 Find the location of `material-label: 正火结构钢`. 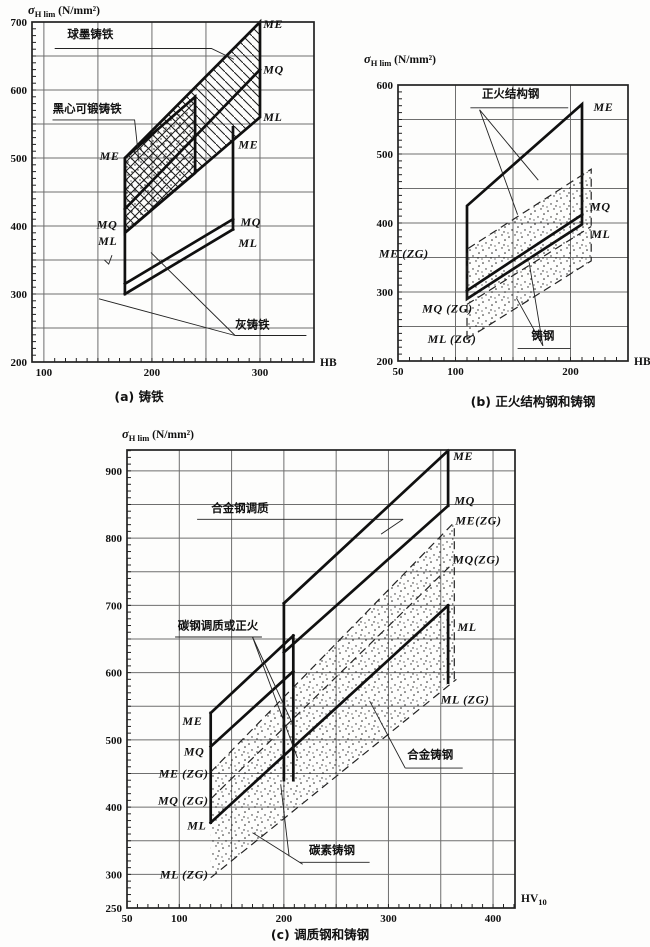

material-label: 正火结构钢 is located at coordinates (511, 93).